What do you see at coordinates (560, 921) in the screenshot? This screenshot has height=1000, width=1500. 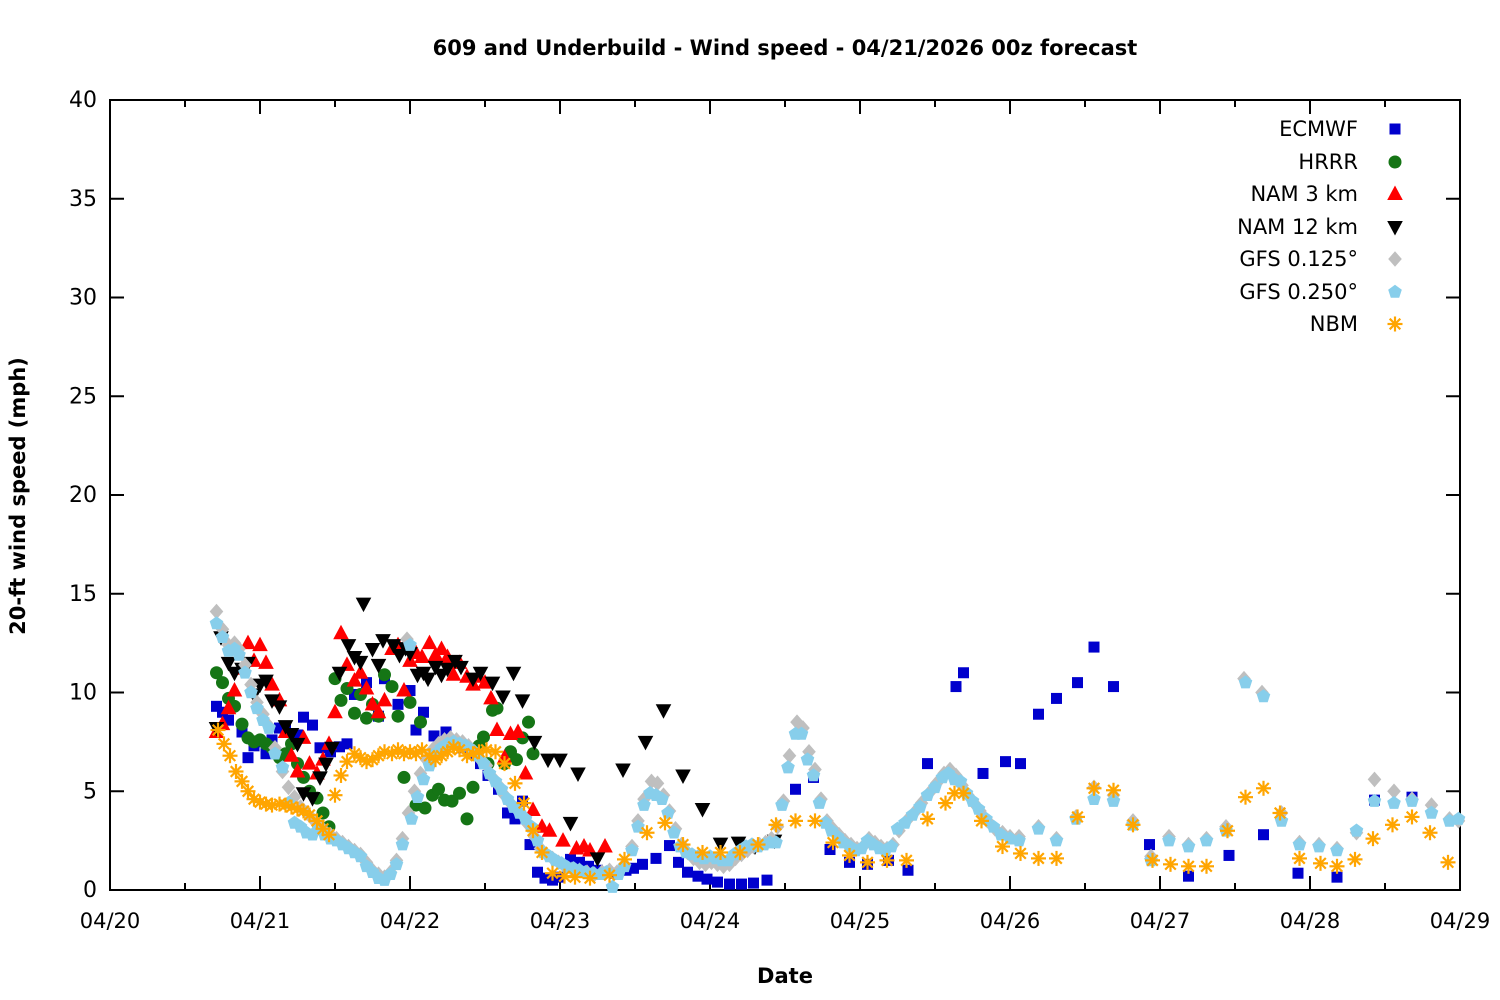 I see `x-tick-label: 04/23` at bounding box center [560, 921].